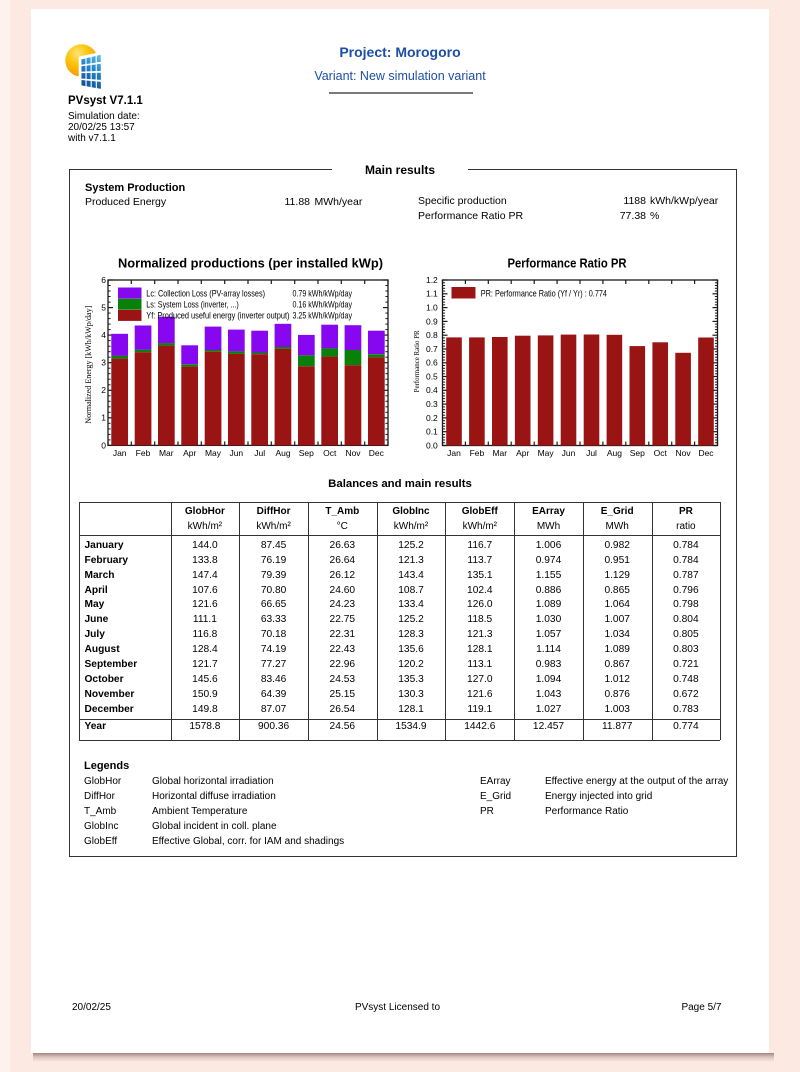 The image size is (800, 1072). What do you see at coordinates (432, 280) in the screenshot?
I see `svg-text: 1.2` at bounding box center [432, 280].